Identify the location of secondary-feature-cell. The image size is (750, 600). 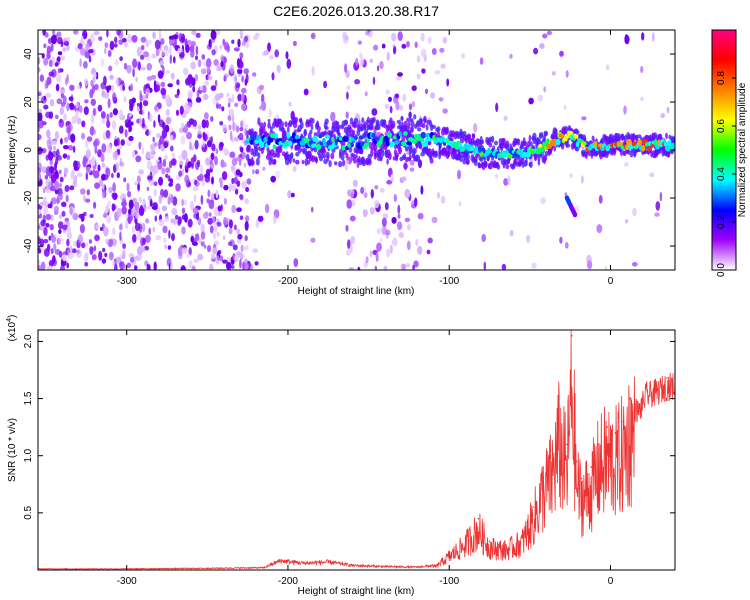
(575, 215).